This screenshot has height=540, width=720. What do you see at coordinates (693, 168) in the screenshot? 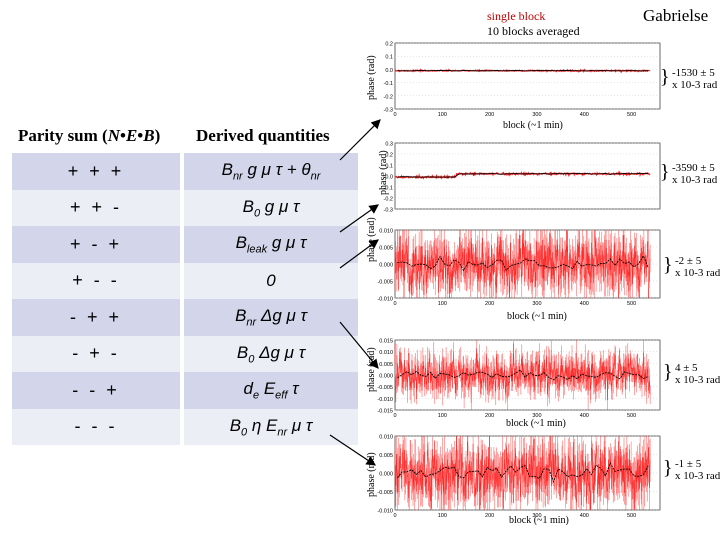
I see `result-number: -3590 ± 5` at bounding box center [693, 168].